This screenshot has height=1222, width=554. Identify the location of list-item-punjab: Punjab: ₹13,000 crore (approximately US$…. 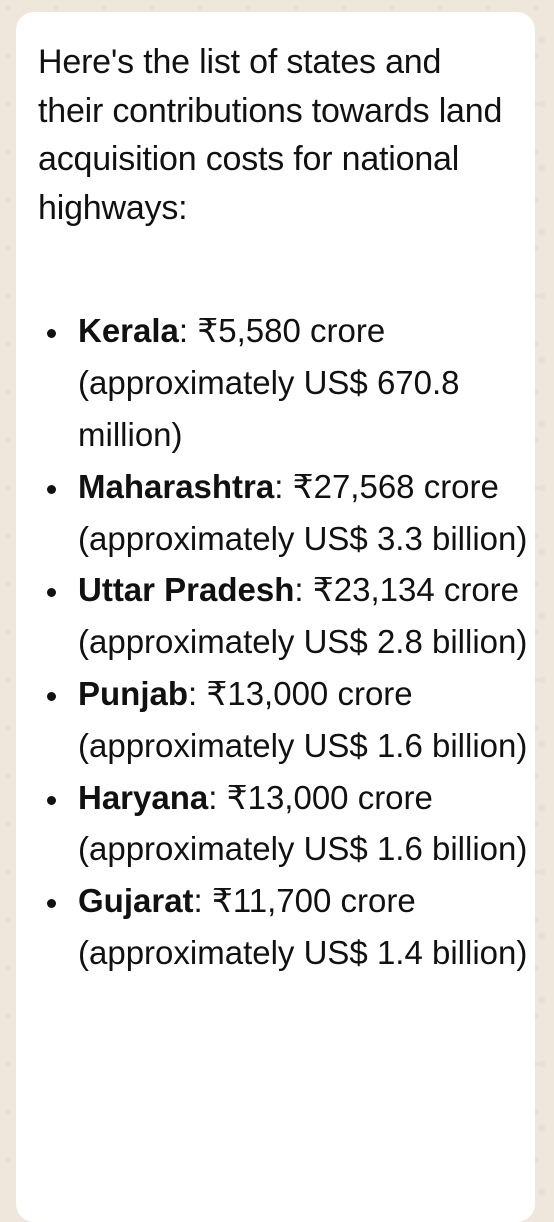
(286, 720).